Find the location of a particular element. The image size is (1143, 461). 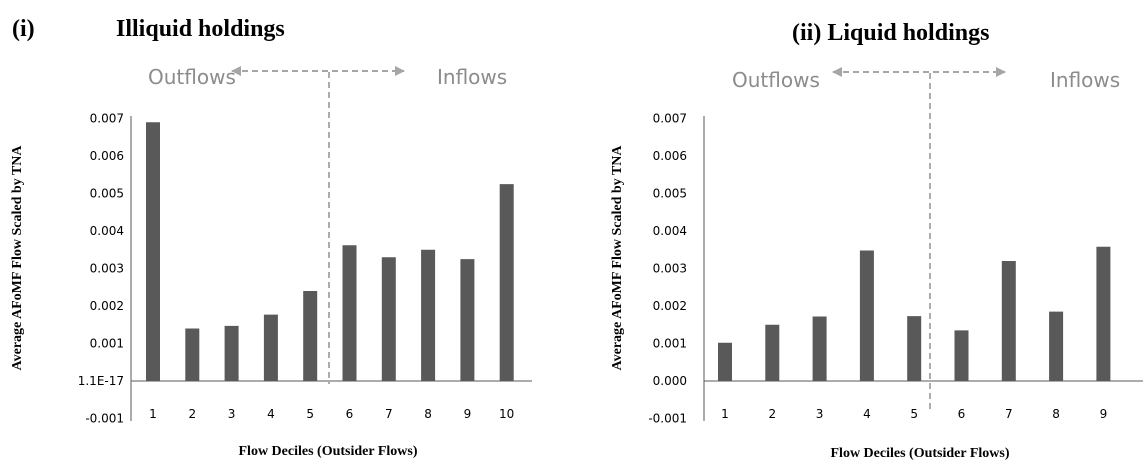

chart-i-x-tick-labels: 1 2 3 4 5 6 7 8 9 10 is located at coordinates (331, 414).